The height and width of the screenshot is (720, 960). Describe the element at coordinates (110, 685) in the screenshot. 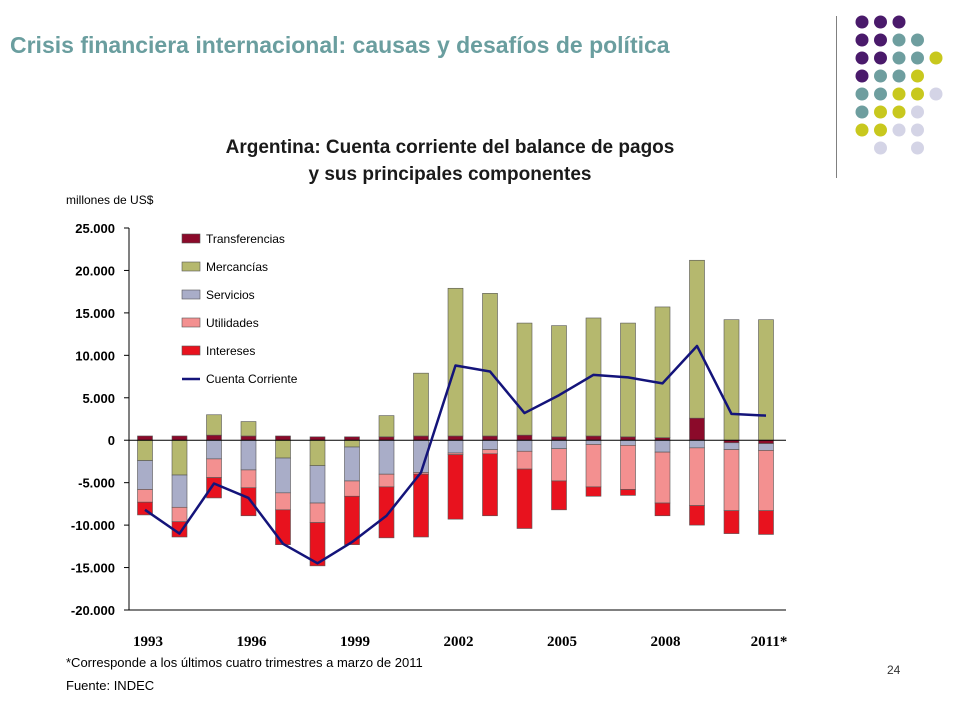

I see `source-note: Fuente: INDEC` at that location.